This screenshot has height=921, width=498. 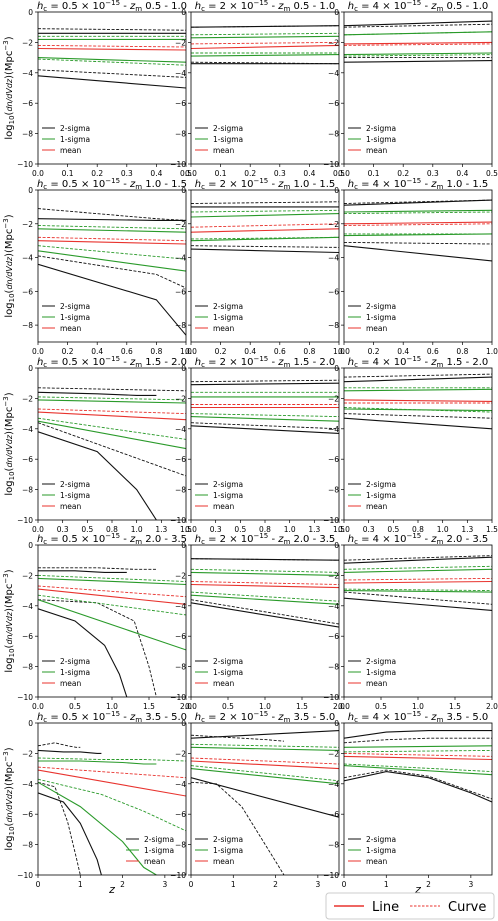 What do you see at coordinates (403, 351) in the screenshot?
I see `x-tick-label: 0.4` at bounding box center [403, 351].